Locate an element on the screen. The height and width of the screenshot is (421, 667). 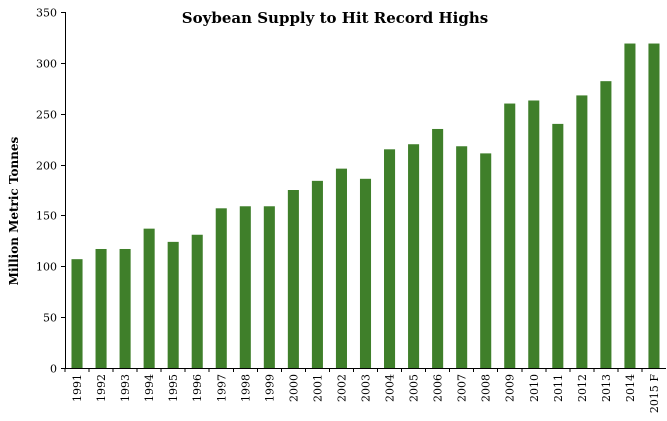
bar-2013 is located at coordinates (606, 225).